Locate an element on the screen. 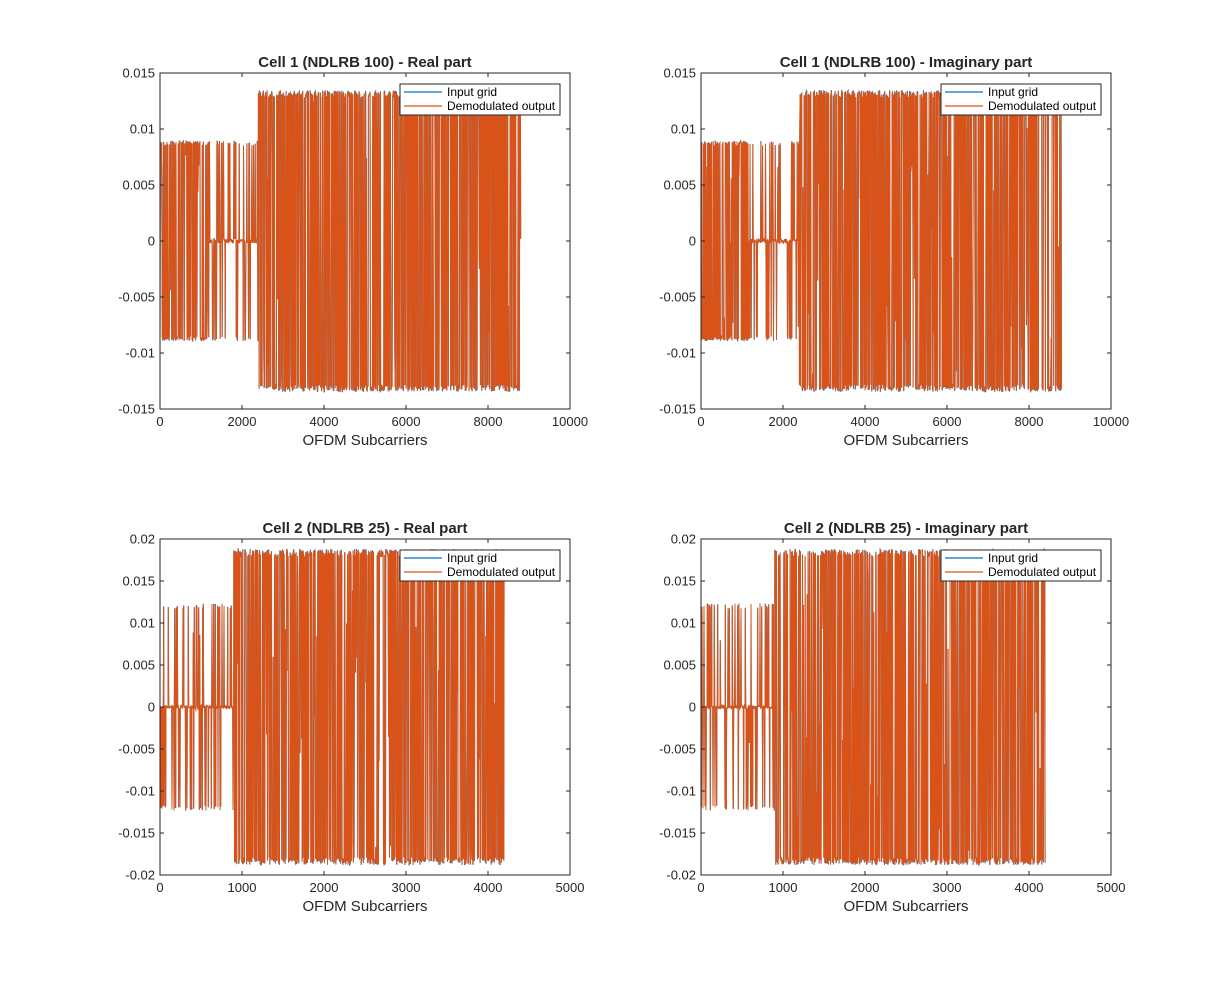  chart-title: Cell 2 (NDLRB 25) - Imaginary part is located at coordinates (906, 528).